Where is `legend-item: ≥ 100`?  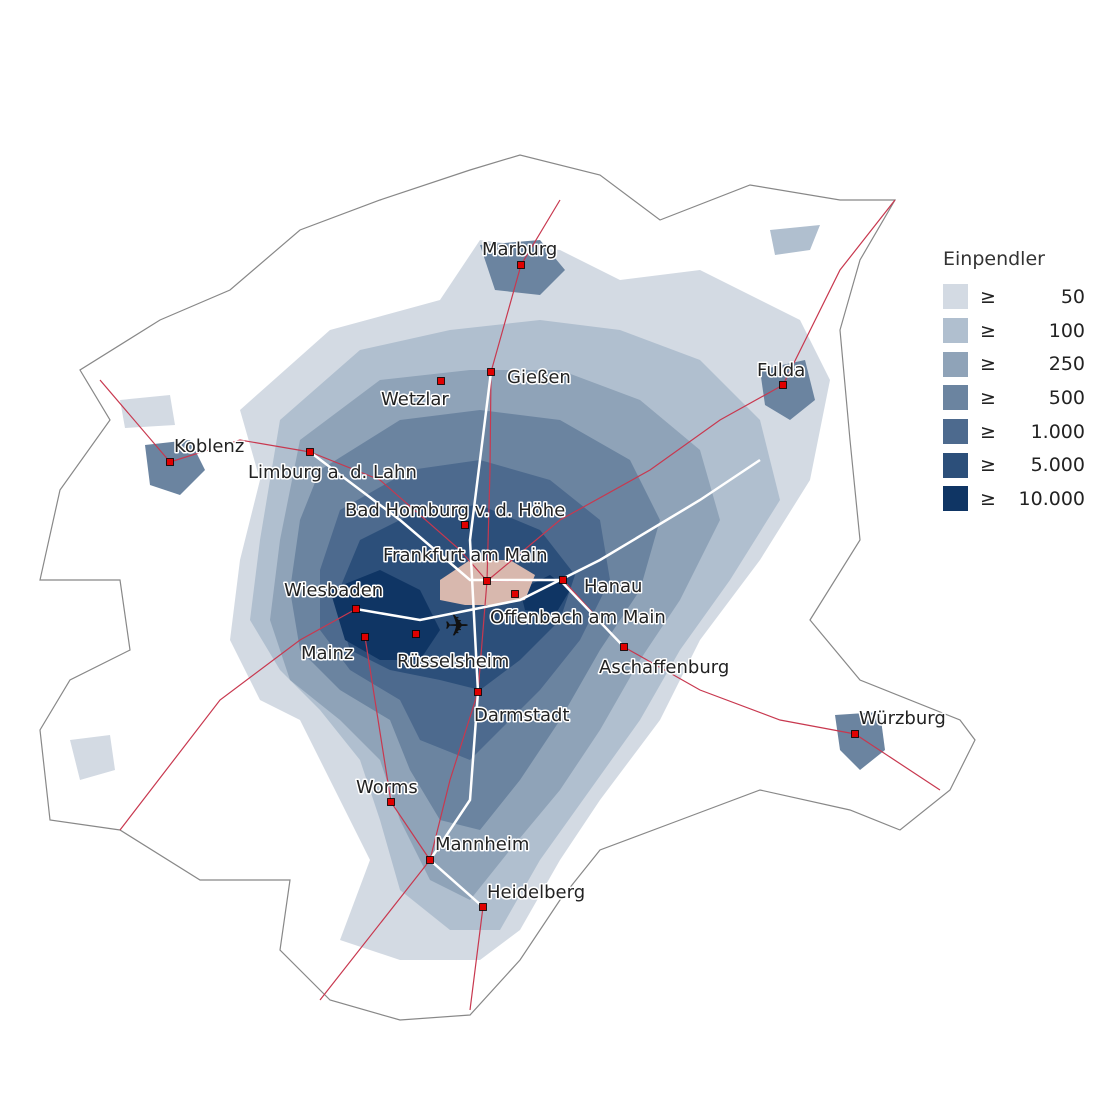 legend-item: ≥ 100 is located at coordinates (1018, 331).